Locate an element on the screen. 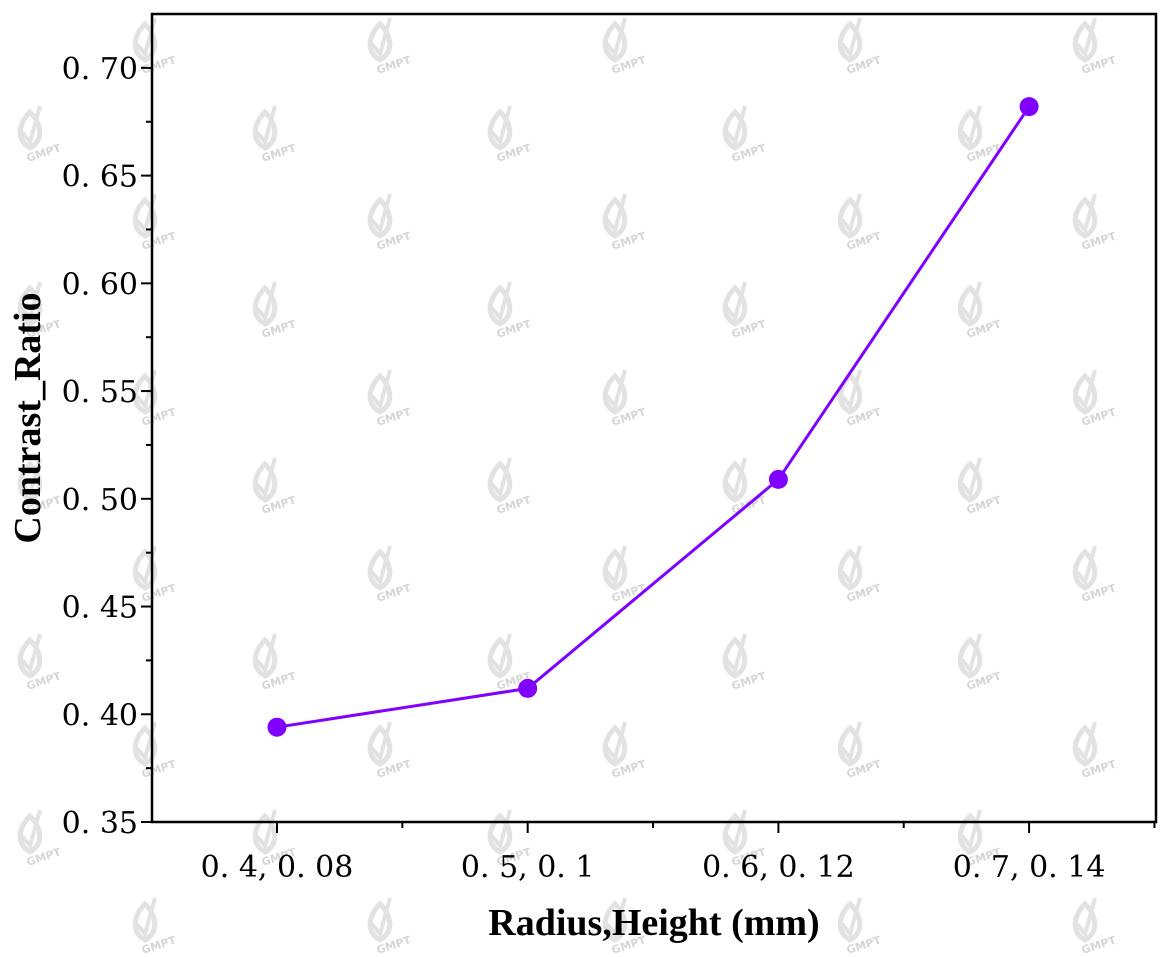  x-tick-label: 0. 7, 0. 14 is located at coordinates (1029, 867).